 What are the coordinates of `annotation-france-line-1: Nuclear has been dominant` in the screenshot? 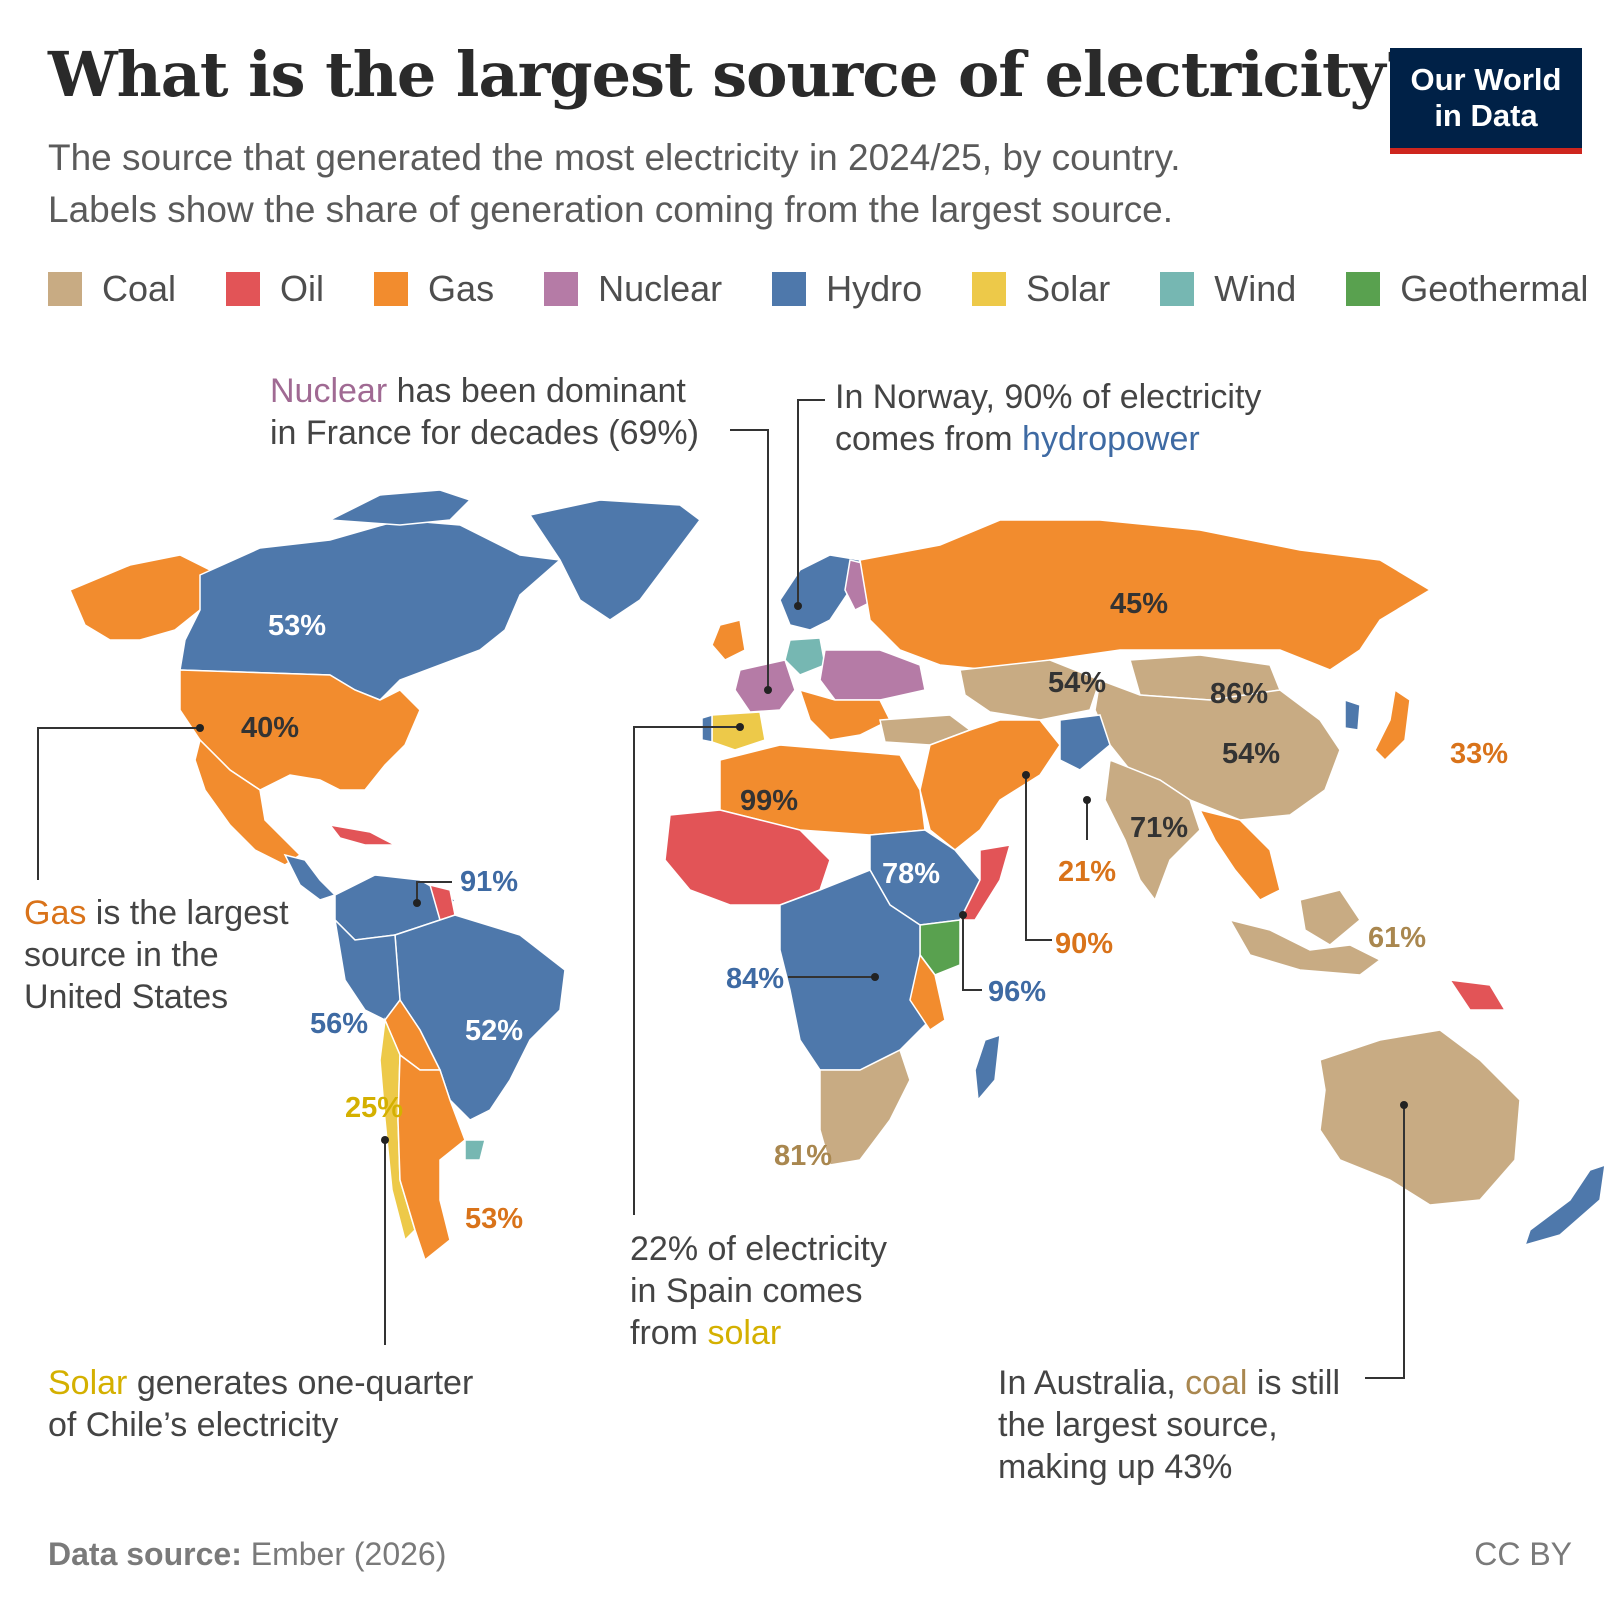 It's located at (484, 391).